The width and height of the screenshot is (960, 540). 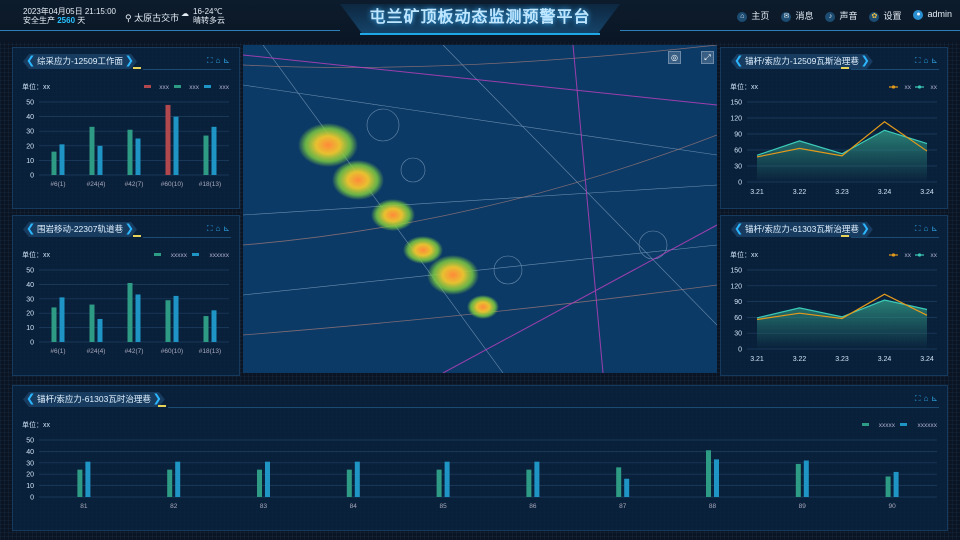 I want to click on nav-user: ● admin, so click(x=932, y=15).